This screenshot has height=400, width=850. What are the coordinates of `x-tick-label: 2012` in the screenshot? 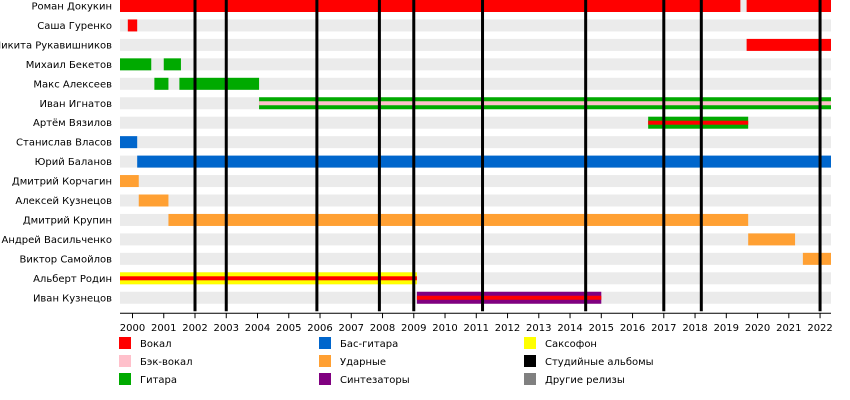 It's located at (507, 328).